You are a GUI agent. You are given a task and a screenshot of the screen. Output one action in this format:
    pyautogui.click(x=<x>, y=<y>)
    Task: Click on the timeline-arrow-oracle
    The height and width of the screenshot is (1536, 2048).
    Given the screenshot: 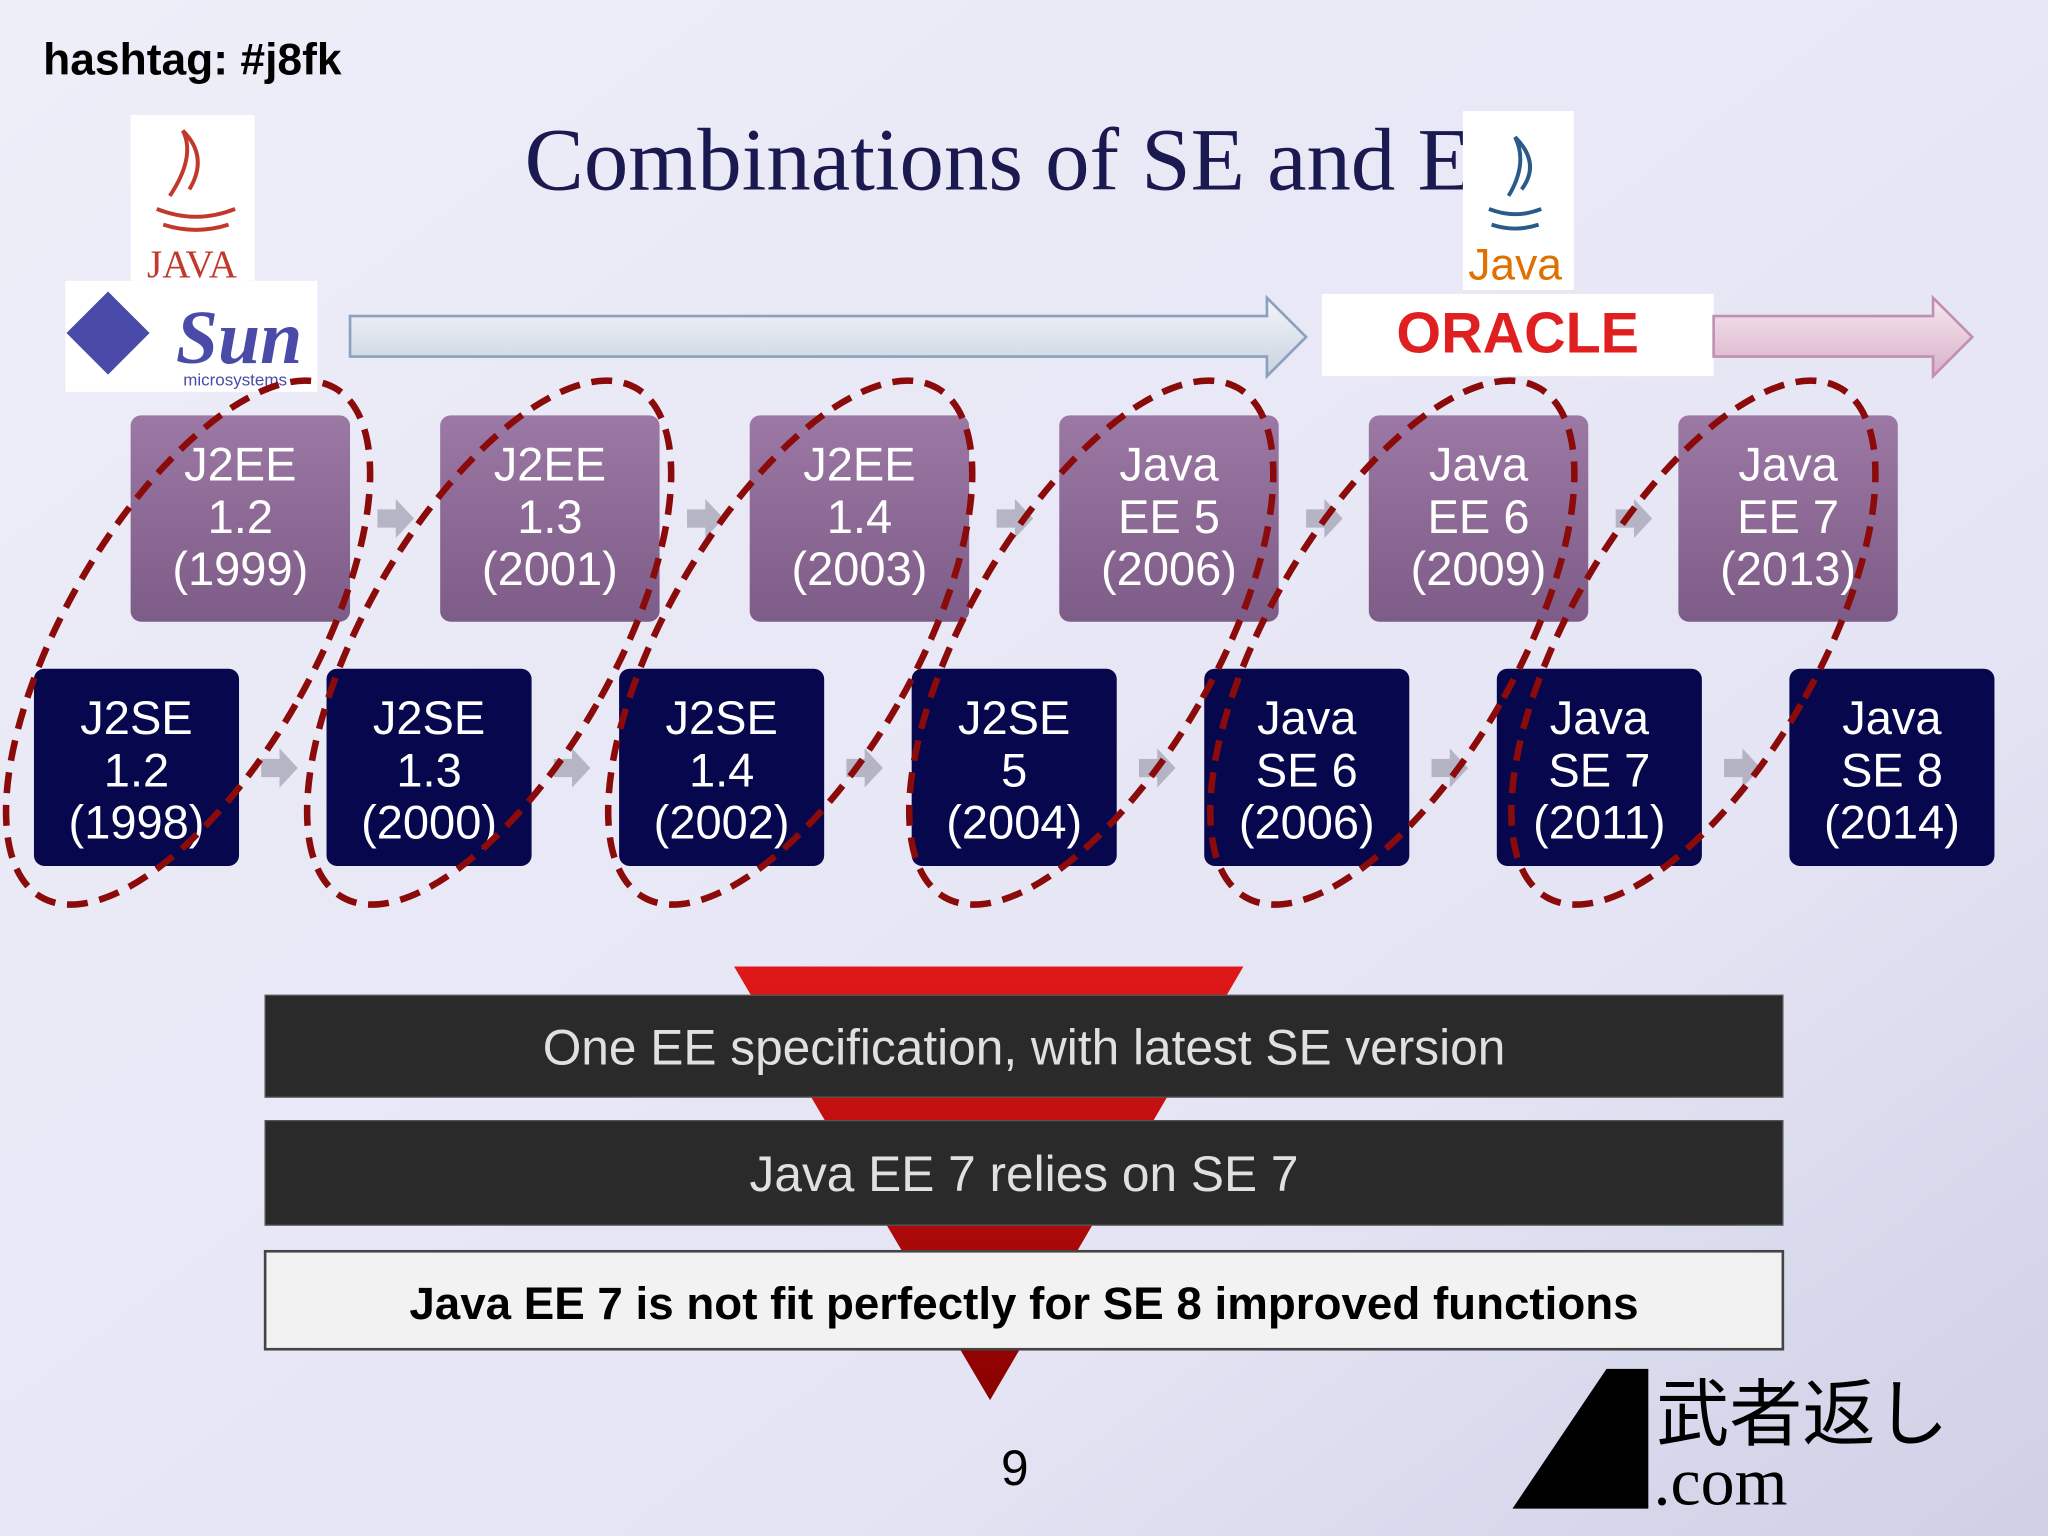 What is the action you would take?
    pyautogui.click(x=1843, y=337)
    